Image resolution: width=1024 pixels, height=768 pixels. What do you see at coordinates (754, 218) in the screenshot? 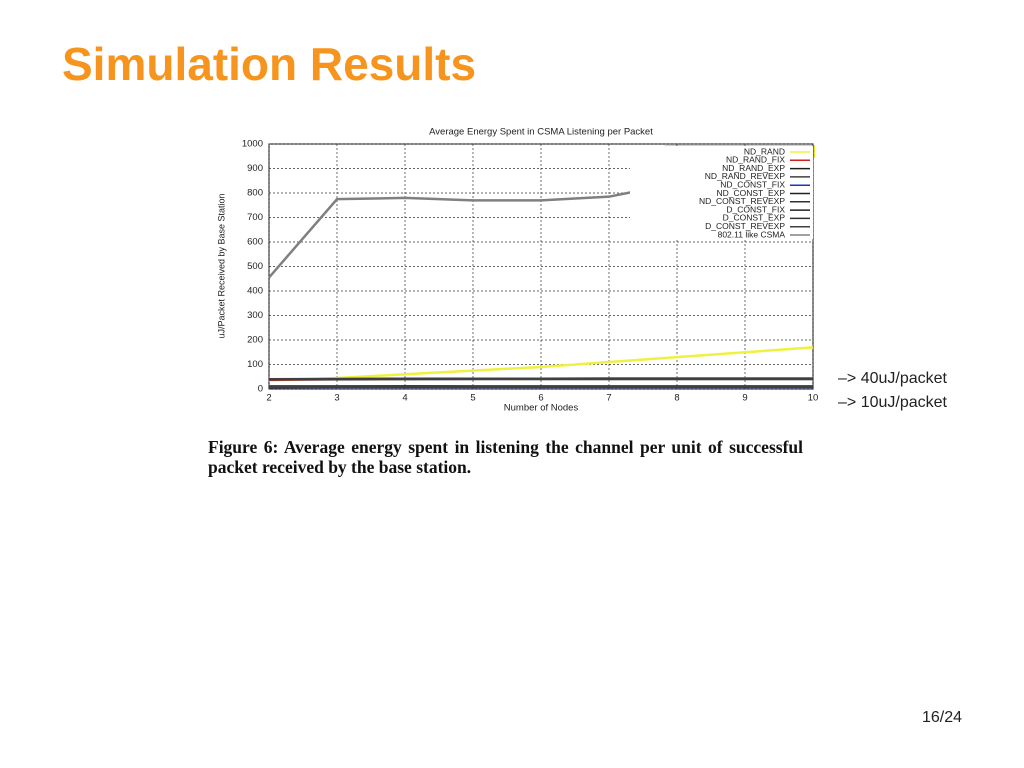
I see `legend-label: D_CONST_EXP` at bounding box center [754, 218].